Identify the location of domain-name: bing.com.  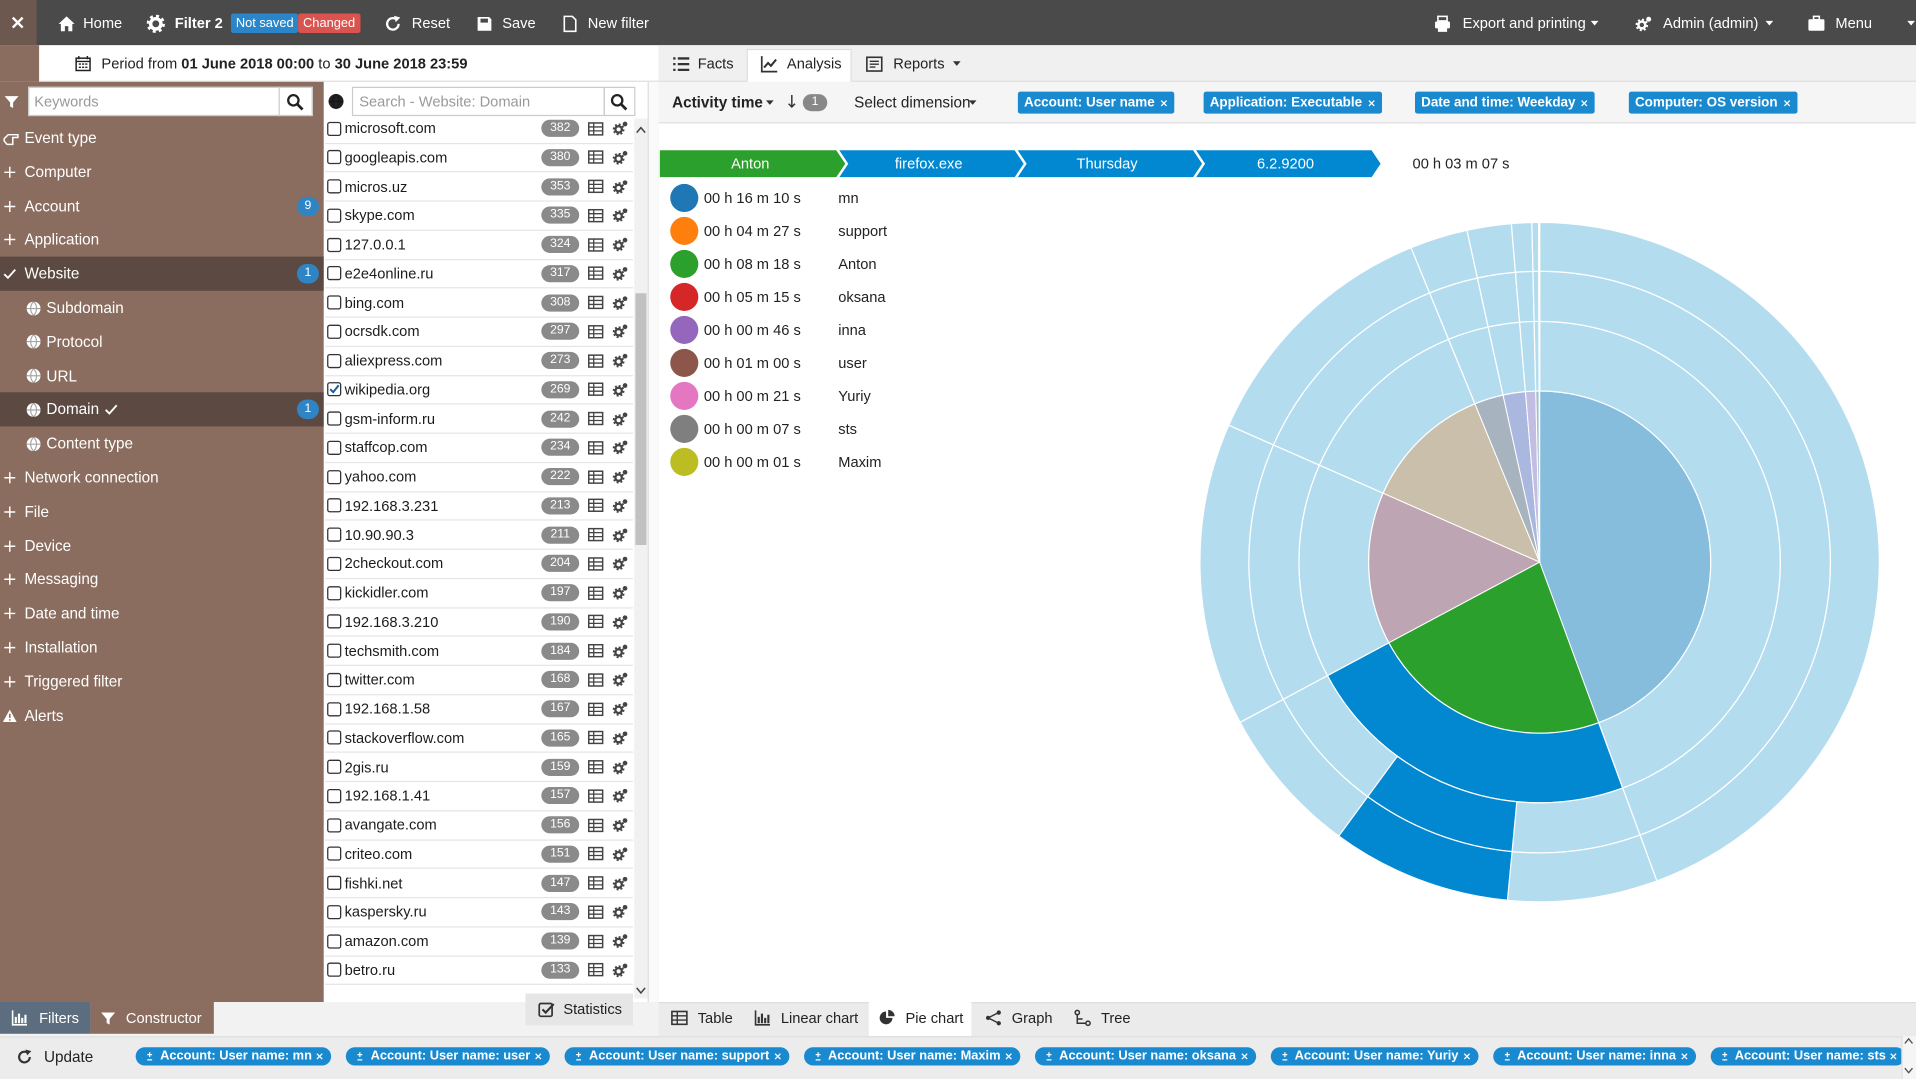
(374, 302).